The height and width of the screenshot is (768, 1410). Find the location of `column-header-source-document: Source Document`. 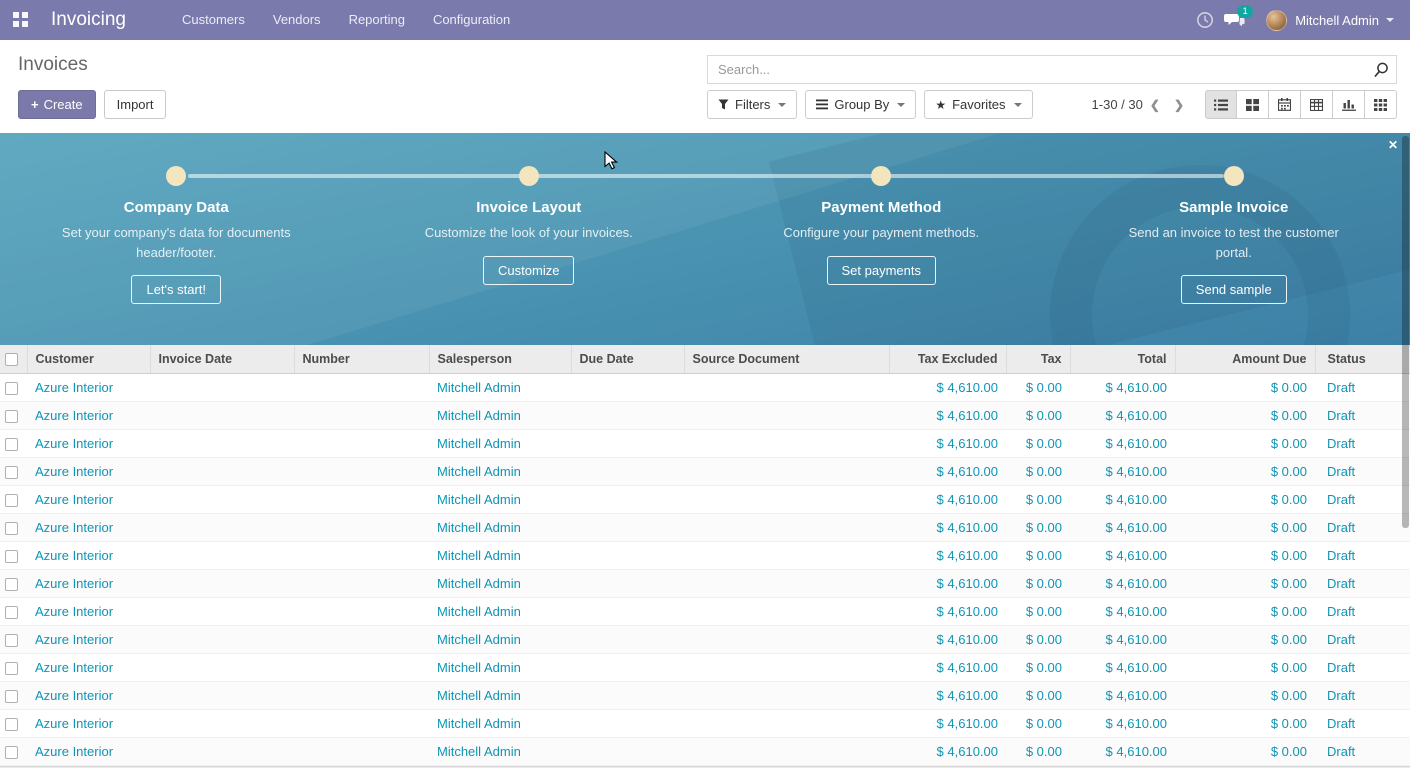

column-header-source-document: Source Document is located at coordinates (787, 359).